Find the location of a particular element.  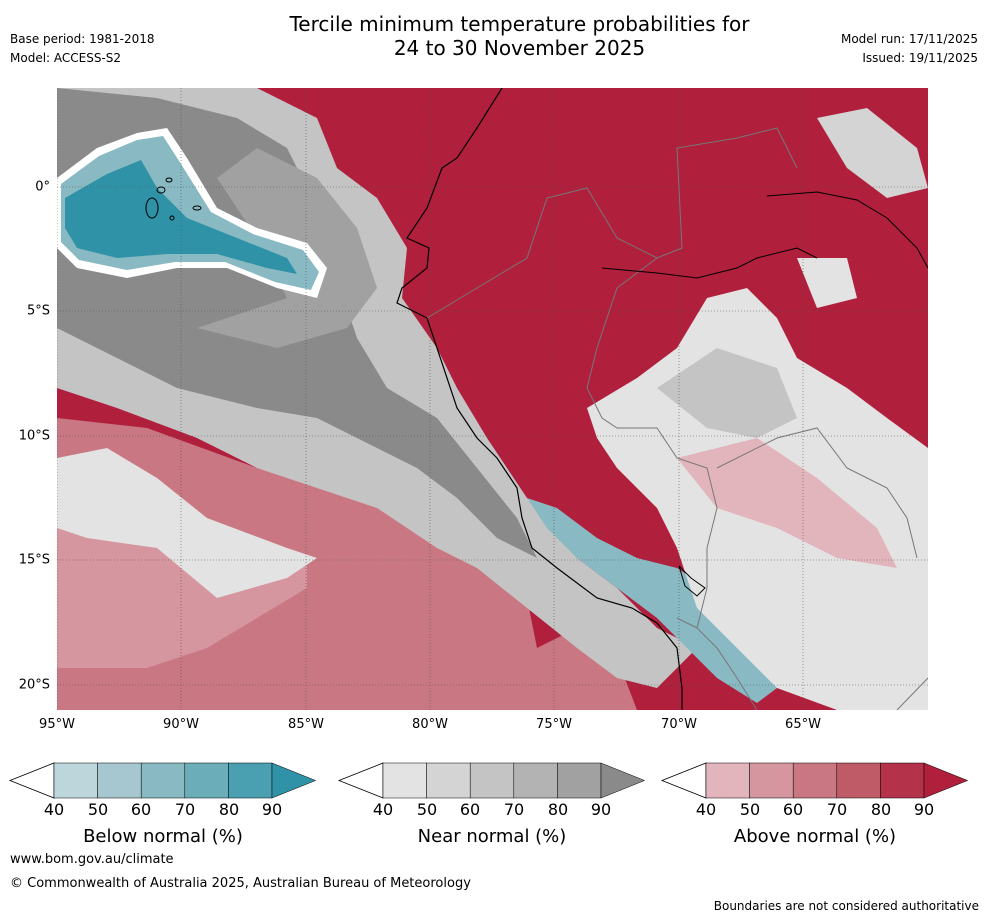

near-normal-northeast-region is located at coordinates (872, 153).